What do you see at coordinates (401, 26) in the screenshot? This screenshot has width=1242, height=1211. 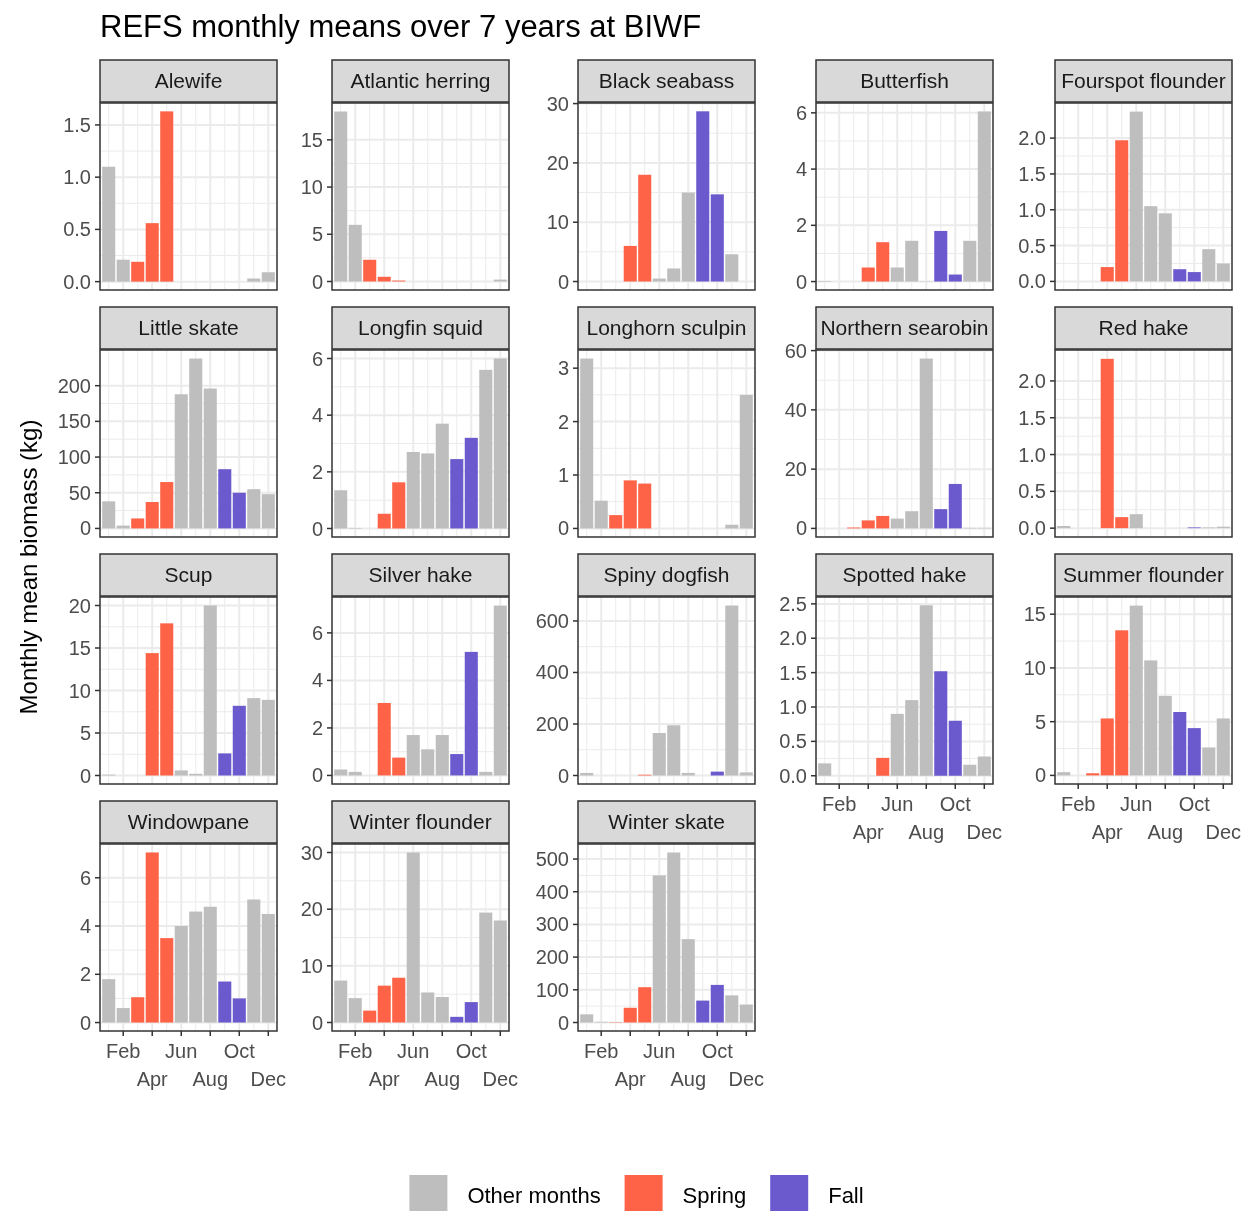 I see `text: REFS monthly means over 7 years at BIWF` at bounding box center [401, 26].